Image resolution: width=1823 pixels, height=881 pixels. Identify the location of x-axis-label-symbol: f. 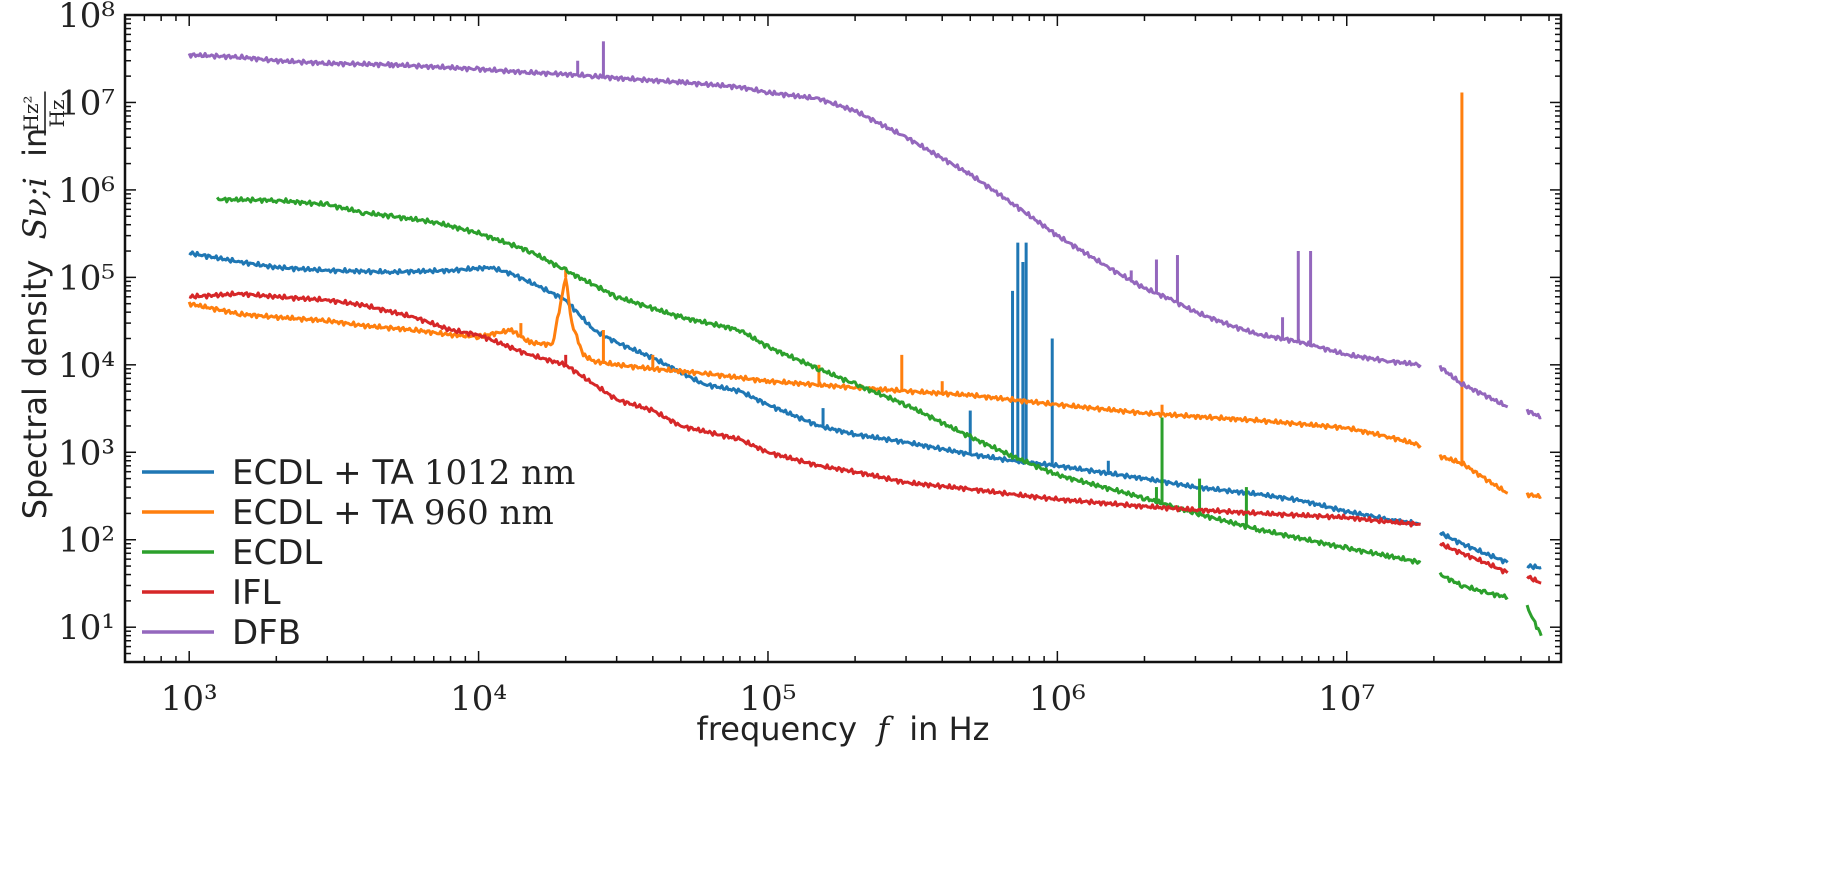
(884, 729).